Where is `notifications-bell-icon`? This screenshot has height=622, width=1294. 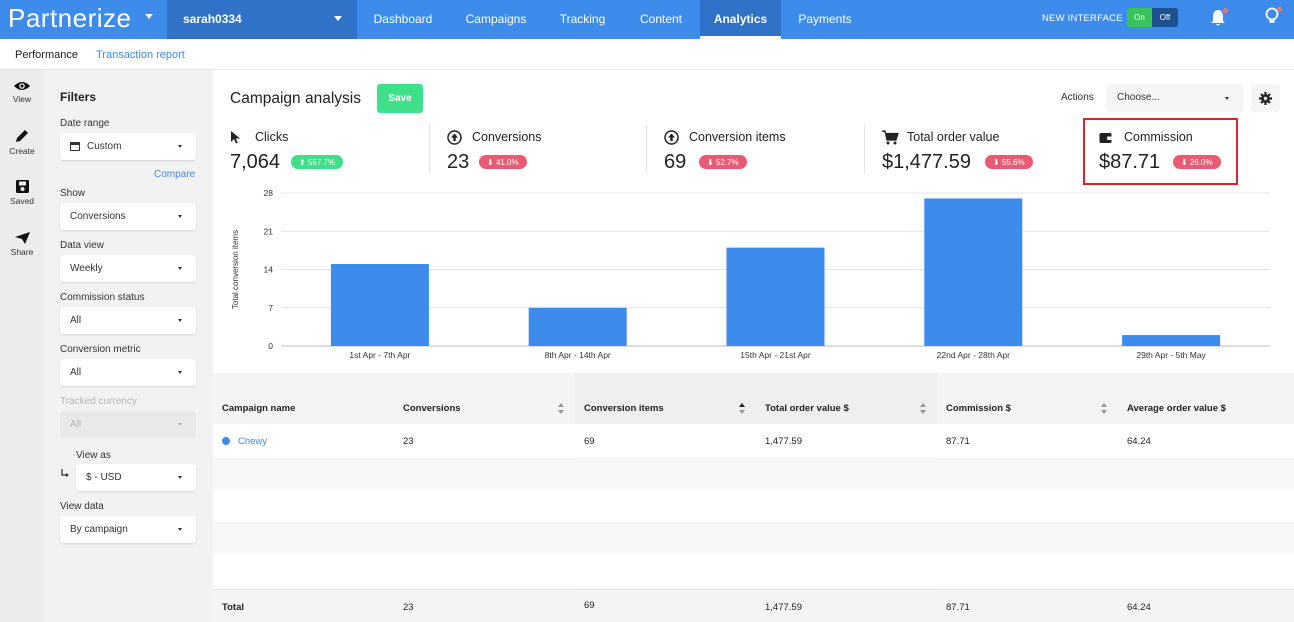 notifications-bell-icon is located at coordinates (1218, 20).